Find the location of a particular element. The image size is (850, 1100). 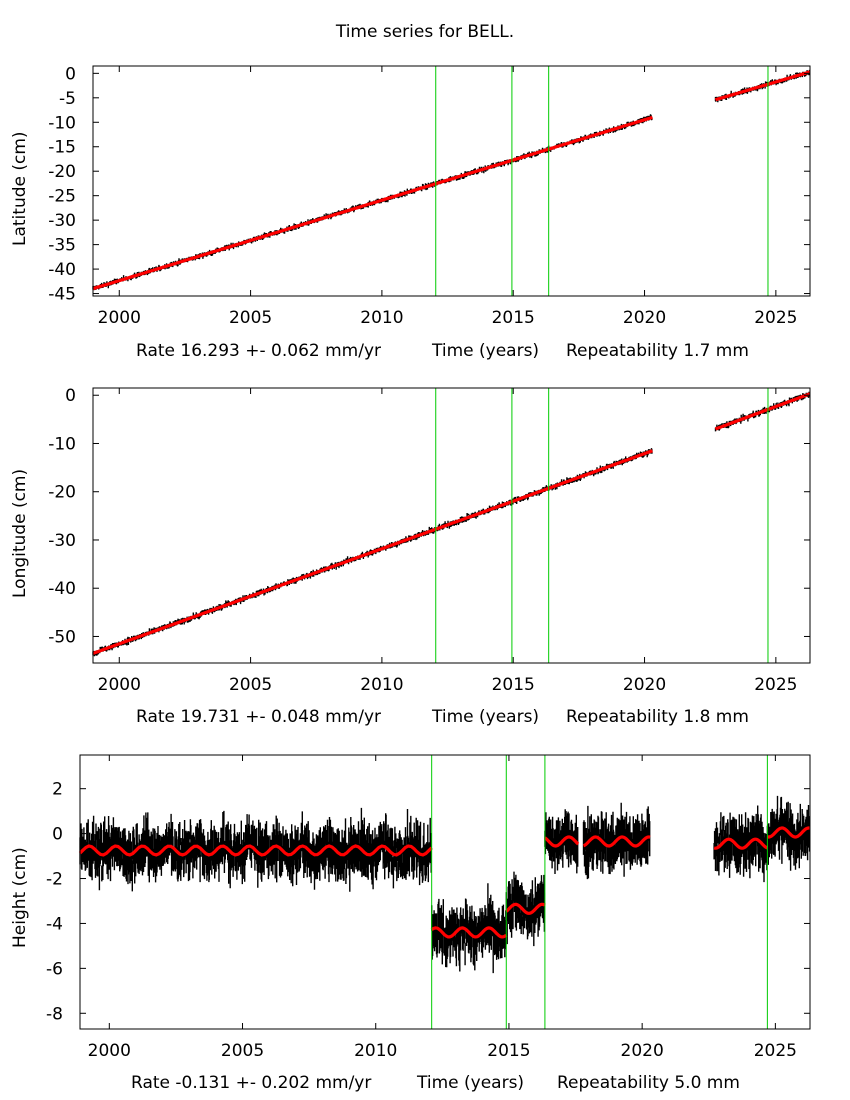

repeatability-label-longitude: Repeatability 1.8 mm is located at coordinates (657, 717).